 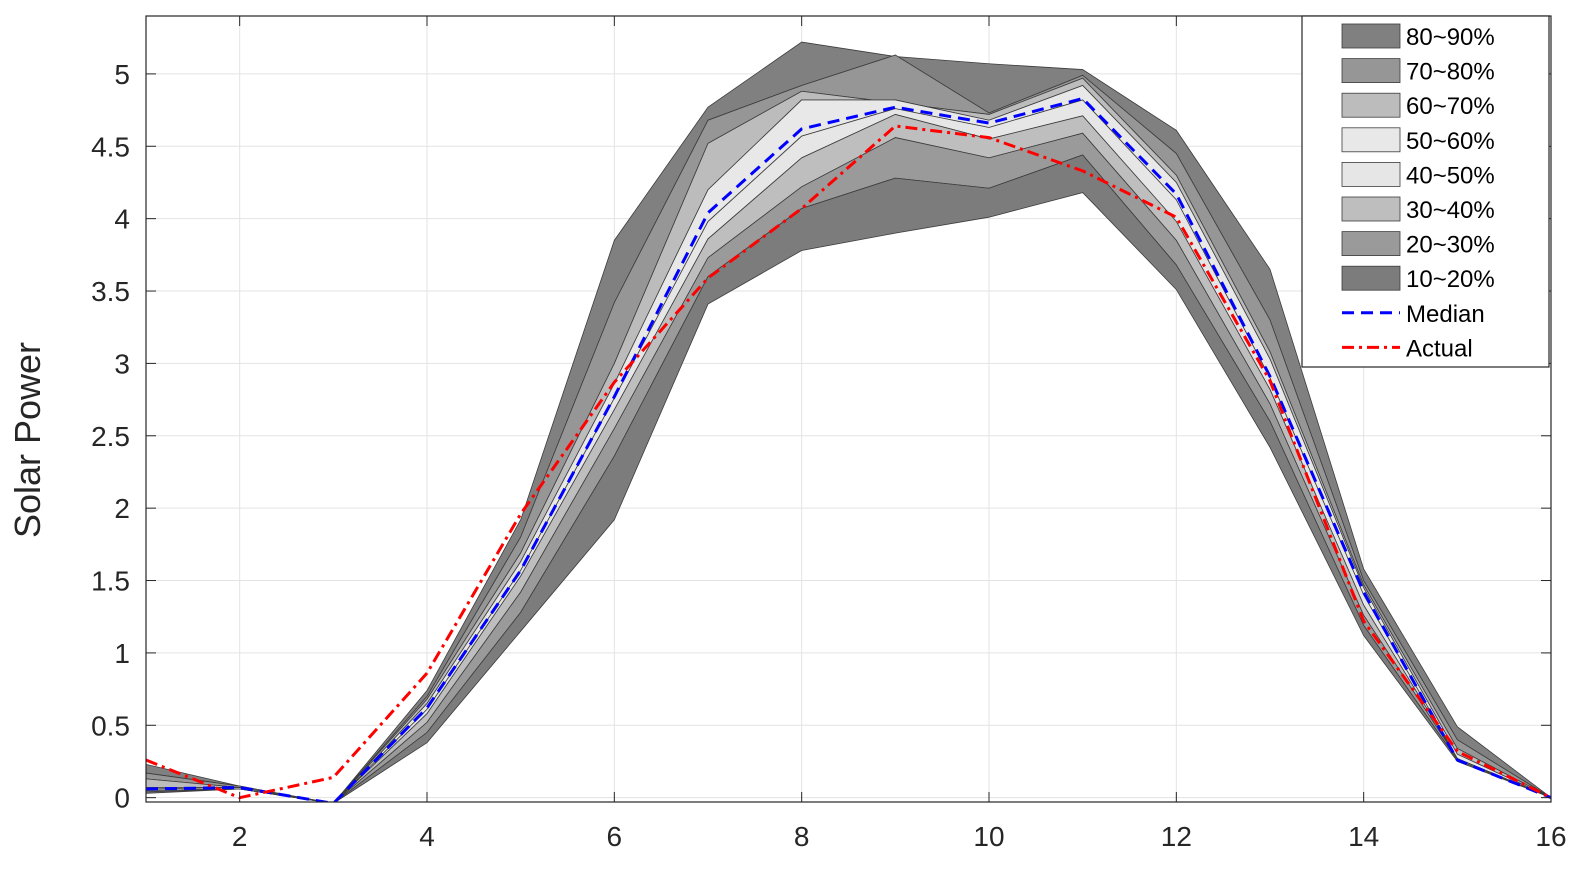 I want to click on y-tick-label: 4, so click(x=122, y=219).